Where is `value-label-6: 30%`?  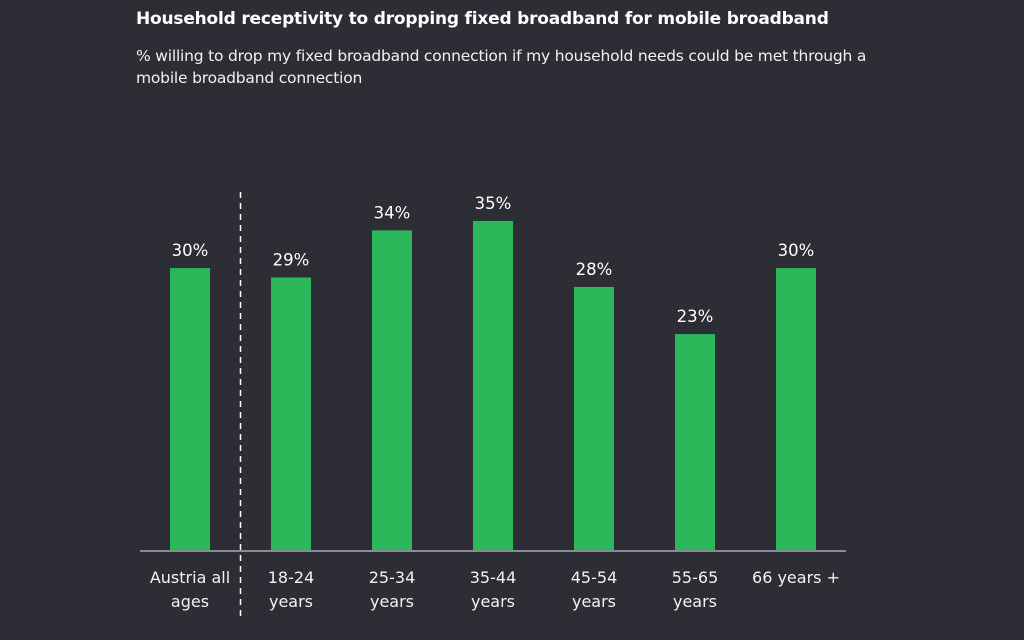 value-label-6: 30% is located at coordinates (796, 250).